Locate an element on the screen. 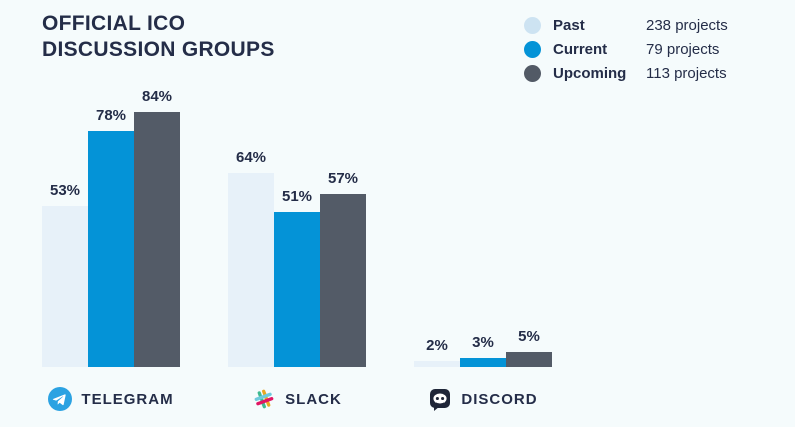 This screenshot has height=427, width=795. legend-row-current: Current 79 projects is located at coordinates (626, 49).